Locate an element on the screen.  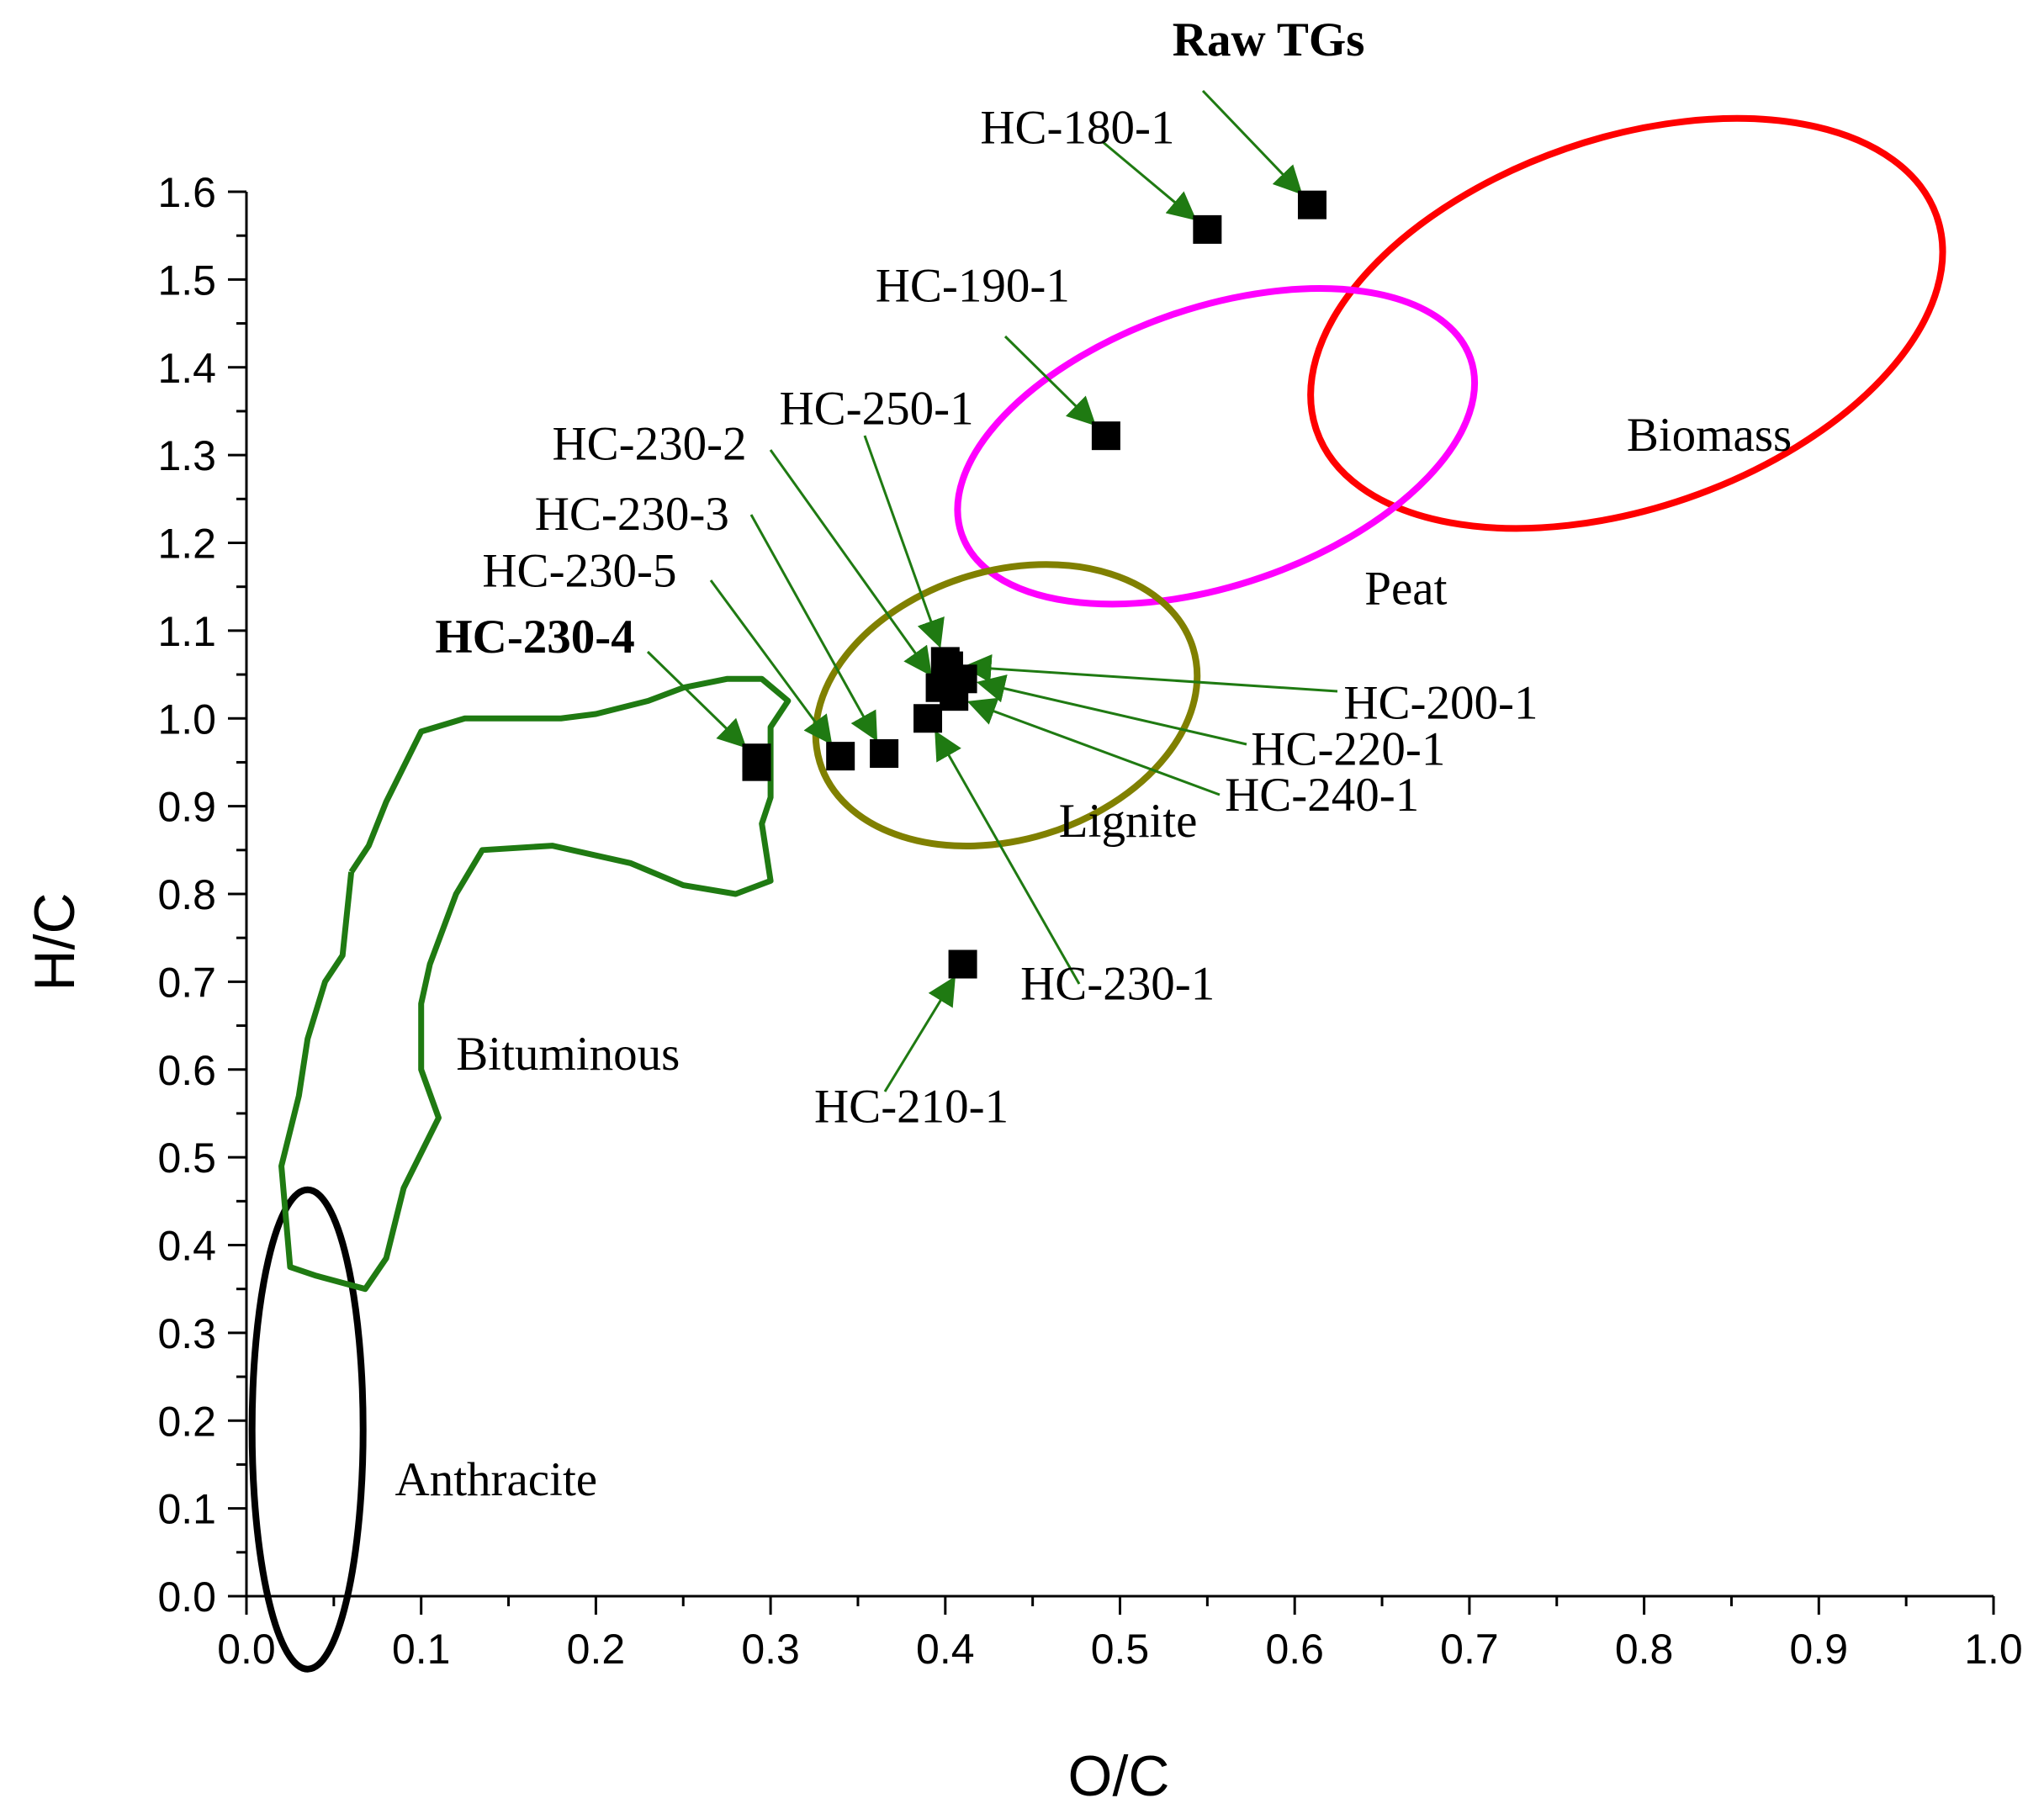
point-label: HC-230-1 is located at coordinates (1117, 983).